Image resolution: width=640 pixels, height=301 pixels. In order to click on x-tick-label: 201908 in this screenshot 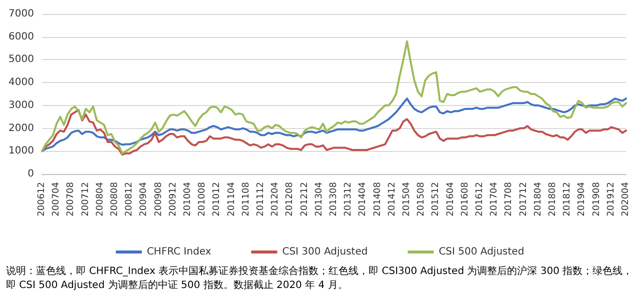, I will do `click(597, 199)`.